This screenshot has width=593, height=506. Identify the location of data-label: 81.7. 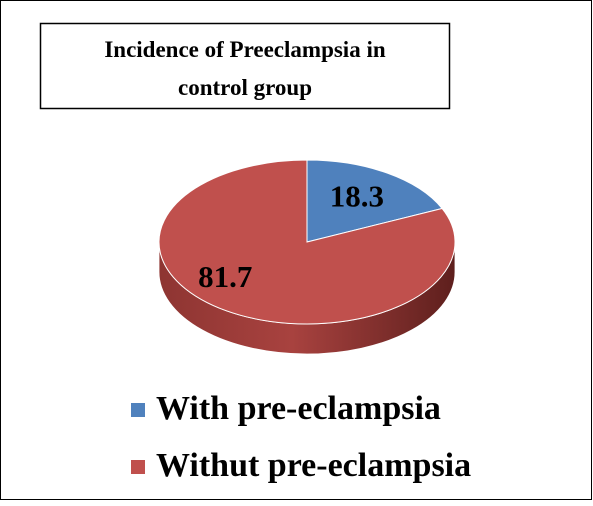
(225, 276).